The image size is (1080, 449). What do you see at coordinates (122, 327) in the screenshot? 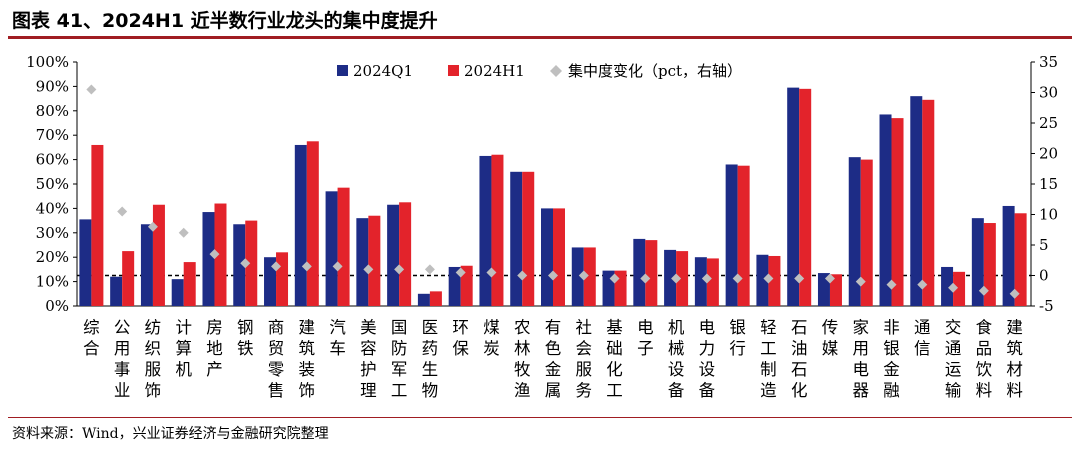
I see `category-label-char: 公` at bounding box center [122, 327].